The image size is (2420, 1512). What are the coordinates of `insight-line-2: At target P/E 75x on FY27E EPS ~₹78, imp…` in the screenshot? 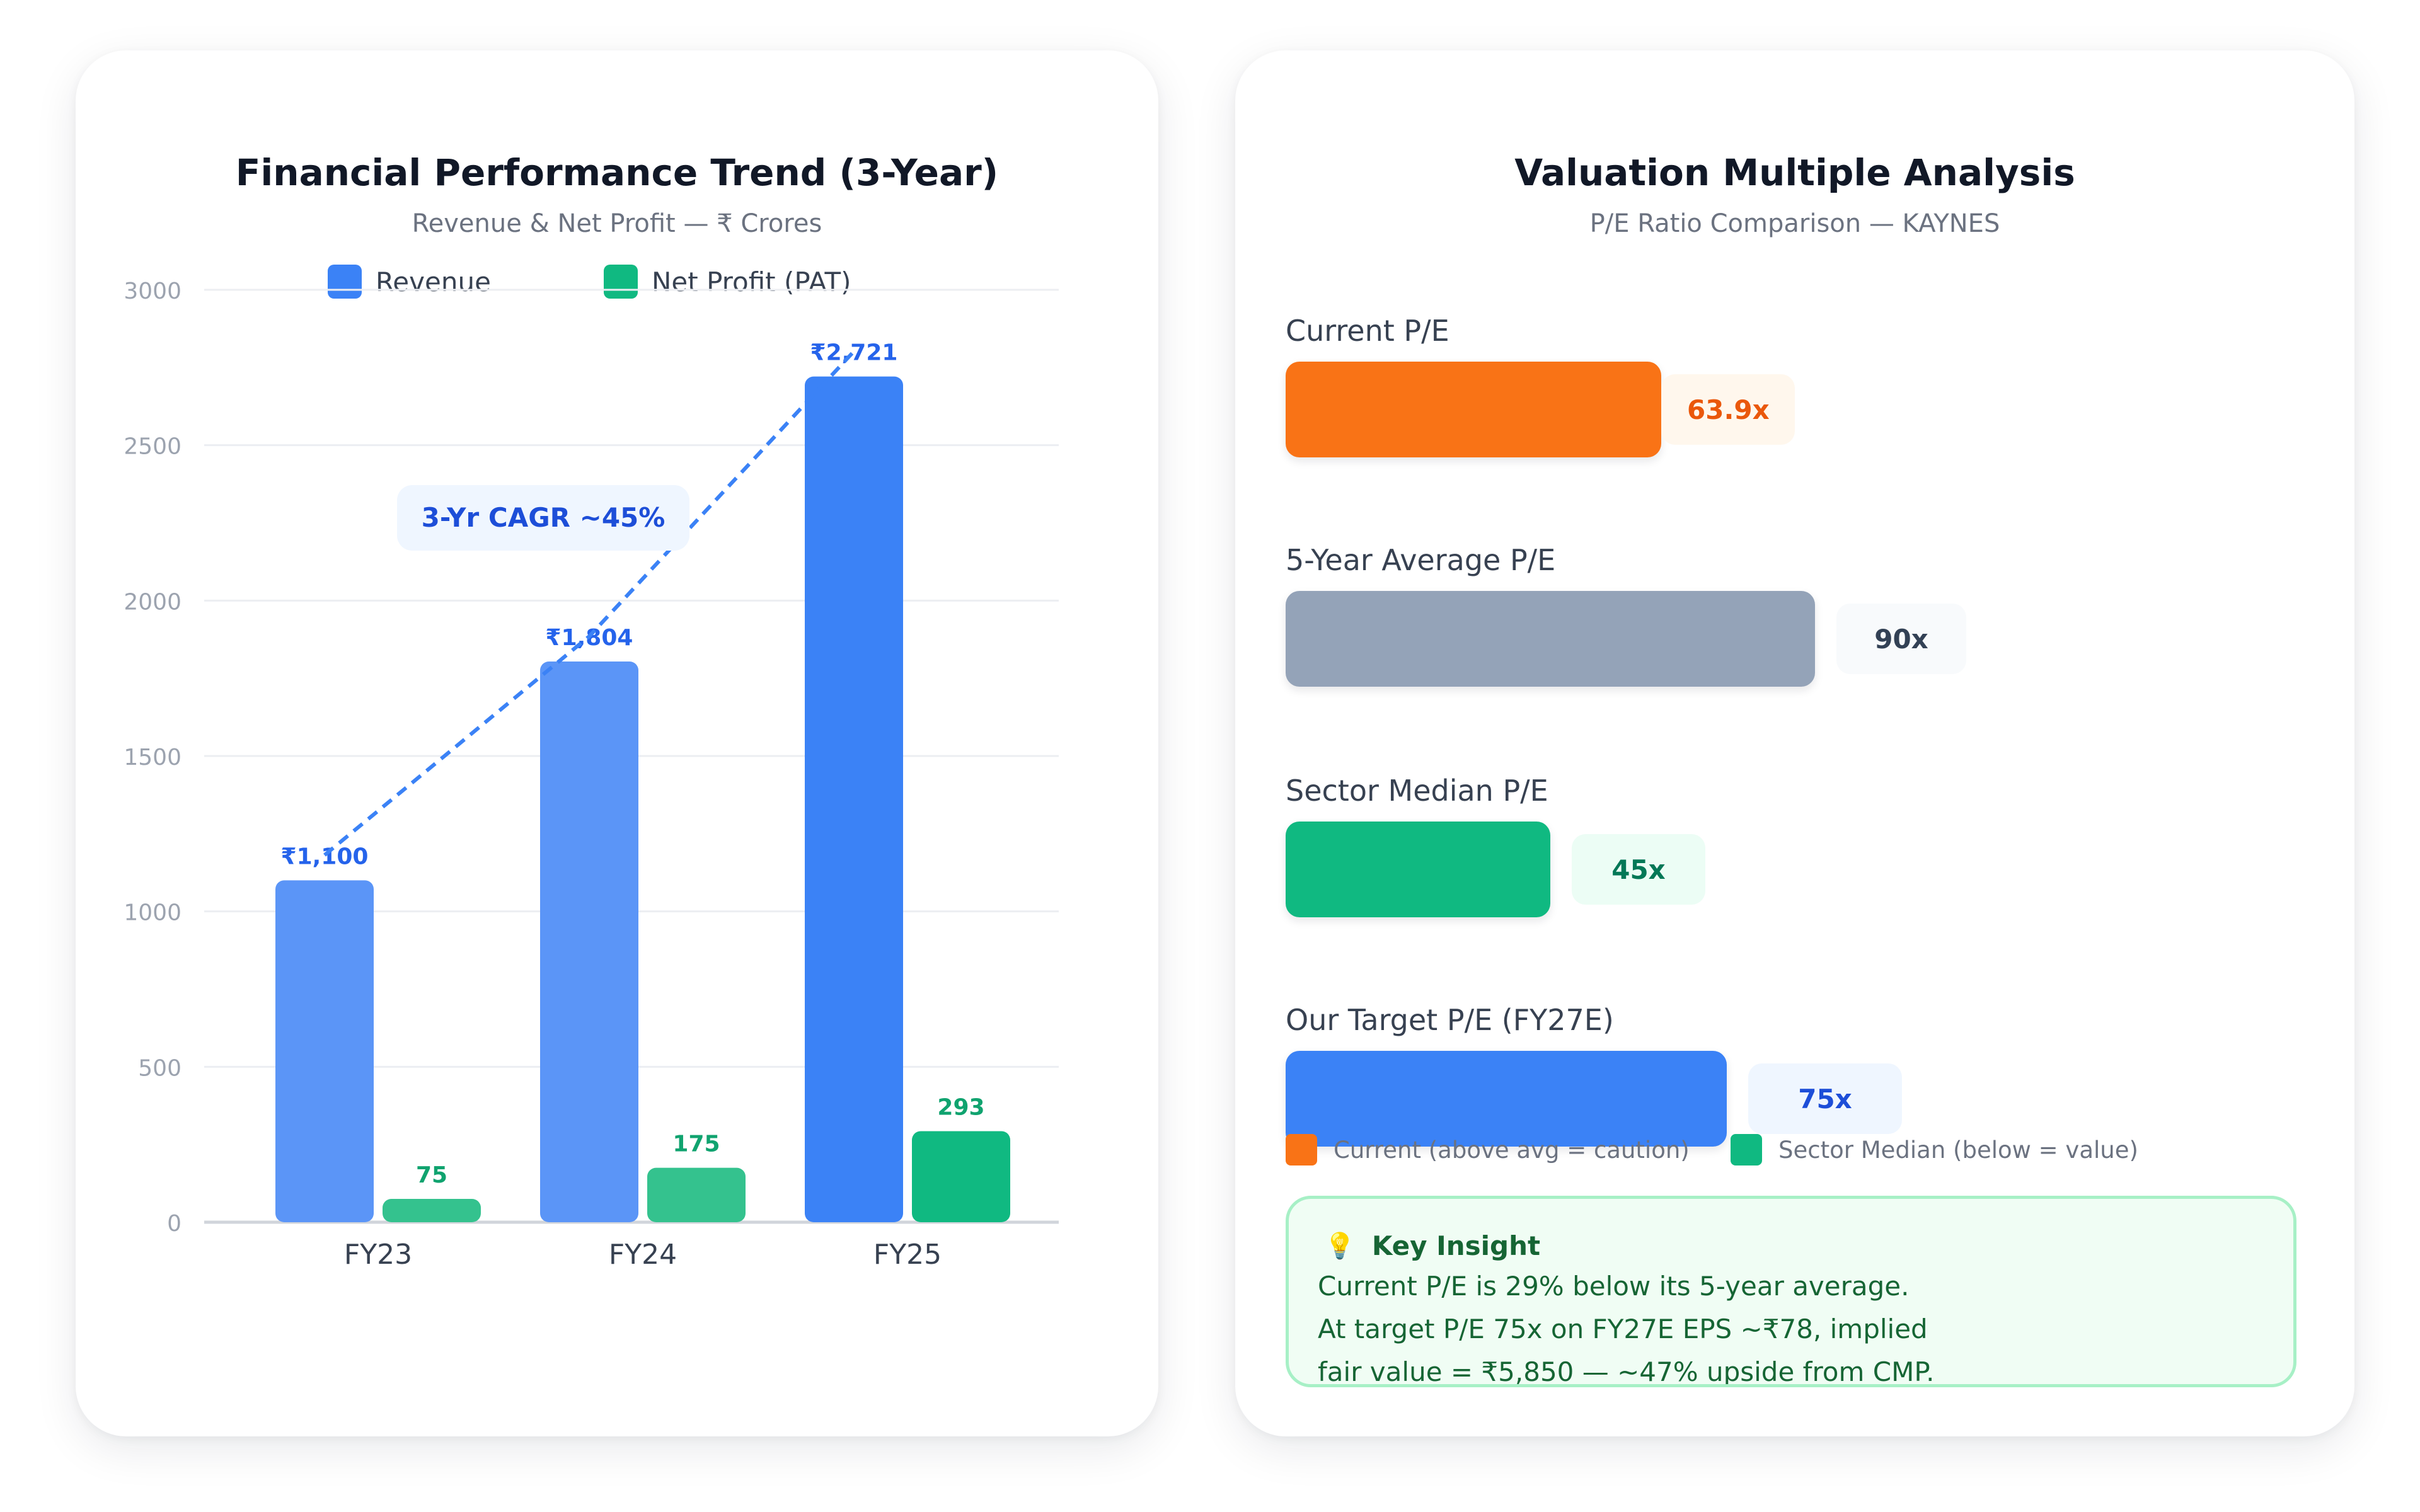 It's located at (1623, 1329).